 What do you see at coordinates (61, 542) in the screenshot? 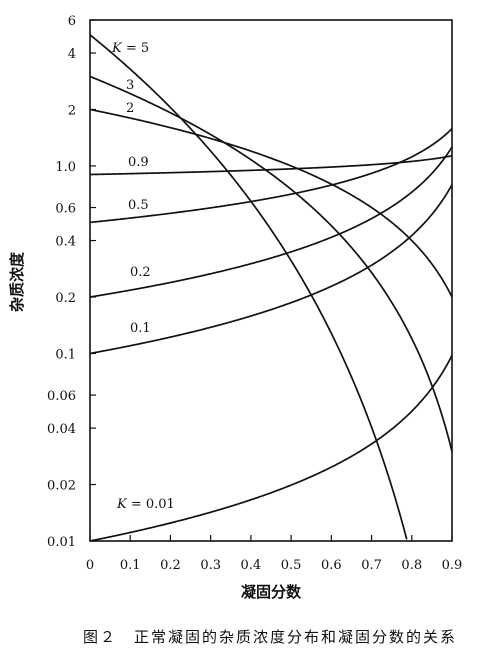
I see `y-tick-label: 0.01` at bounding box center [61, 542].